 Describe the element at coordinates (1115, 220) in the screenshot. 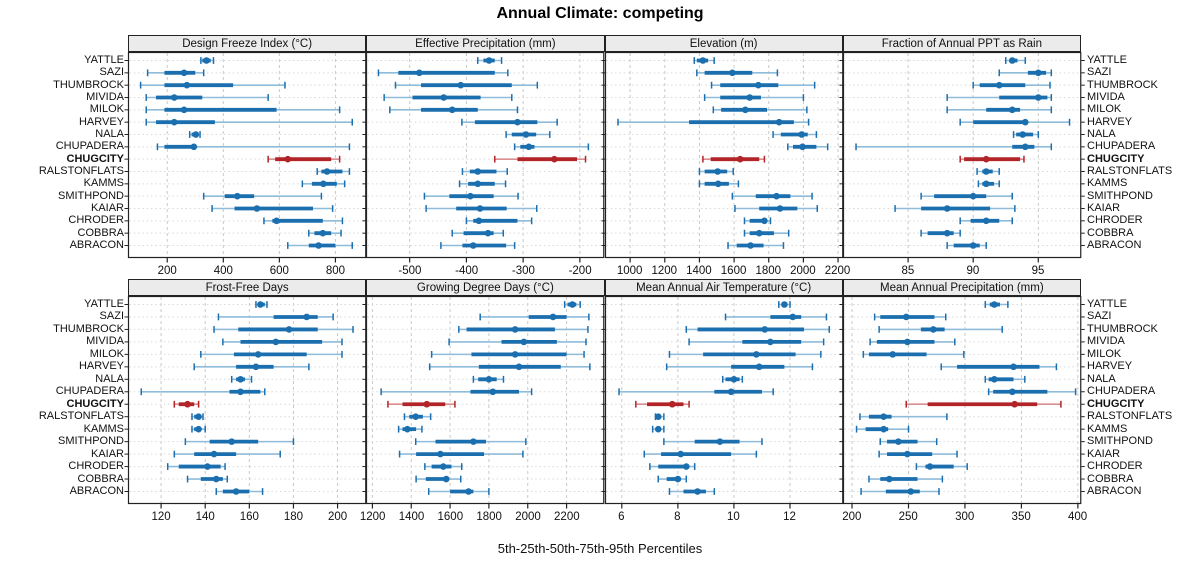

I see `site-label-right: CHRODER` at that location.